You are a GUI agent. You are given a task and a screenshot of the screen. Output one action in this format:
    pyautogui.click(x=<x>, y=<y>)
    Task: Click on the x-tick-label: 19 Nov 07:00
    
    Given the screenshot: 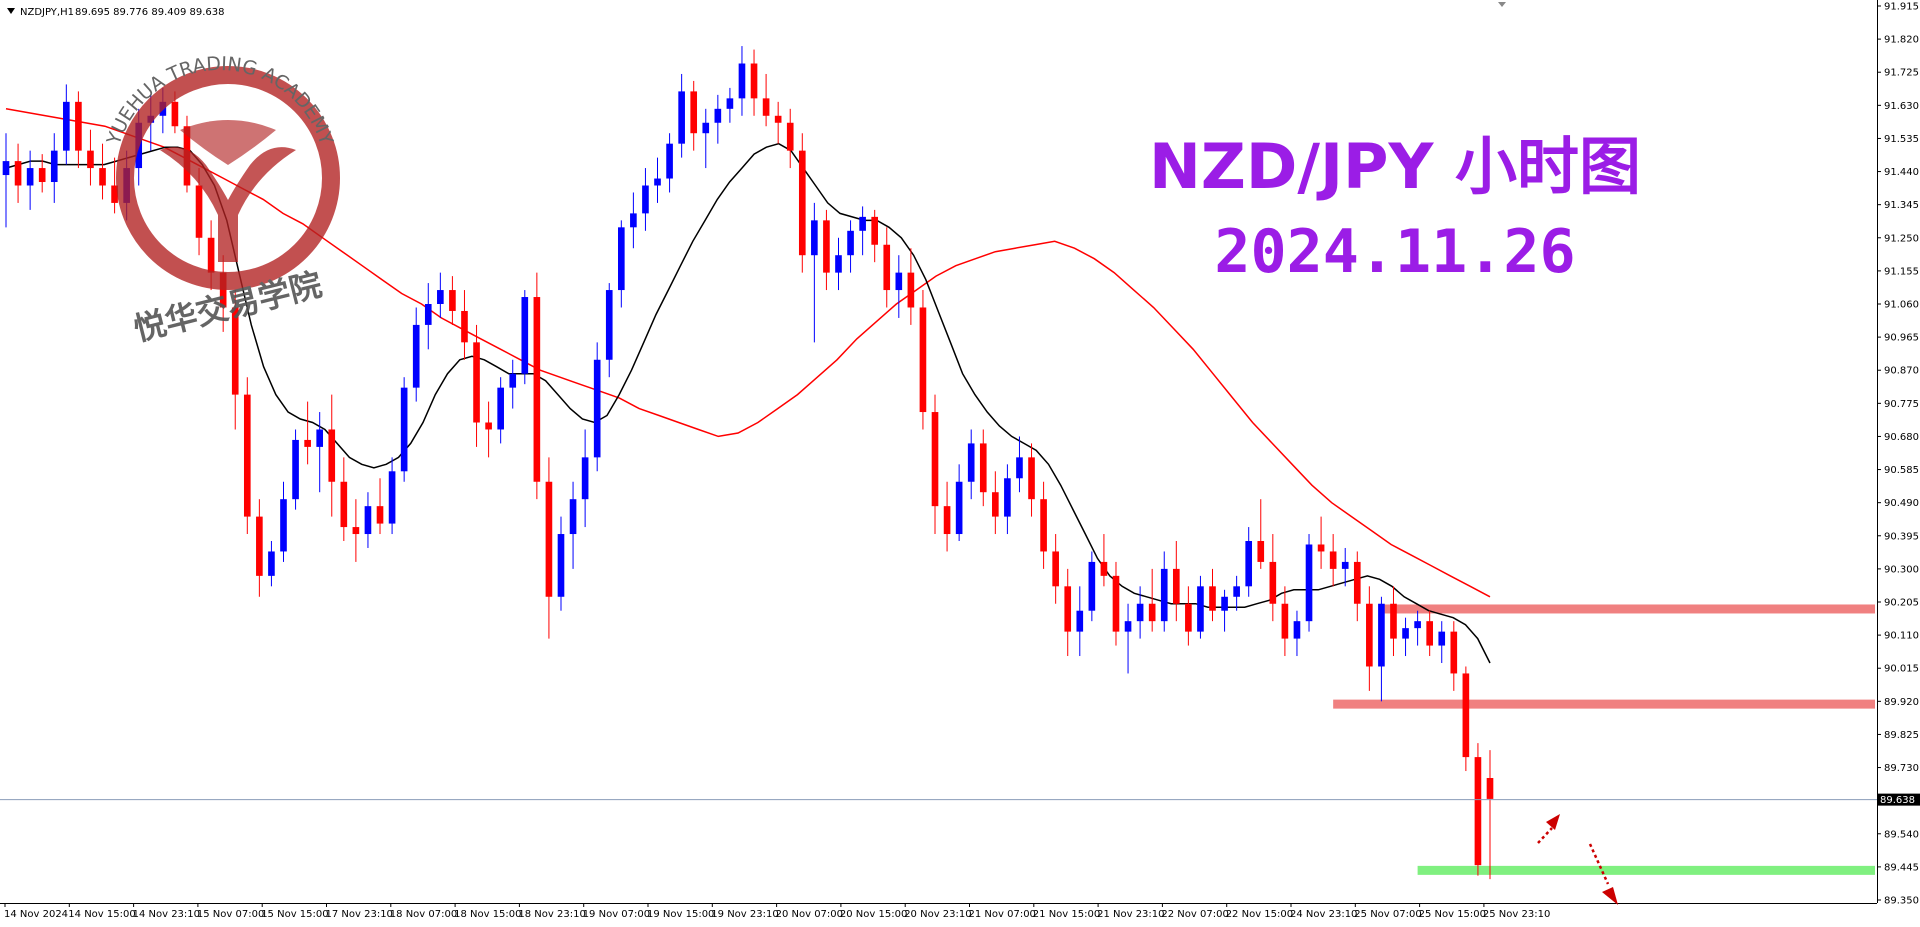 What is the action you would take?
    pyautogui.click(x=616, y=914)
    